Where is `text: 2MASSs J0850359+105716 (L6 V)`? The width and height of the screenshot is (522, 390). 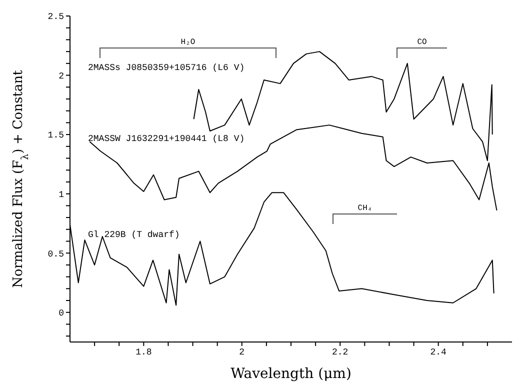
text: 2MASSs J0850359+105716 (L6 V) is located at coordinates (166, 68).